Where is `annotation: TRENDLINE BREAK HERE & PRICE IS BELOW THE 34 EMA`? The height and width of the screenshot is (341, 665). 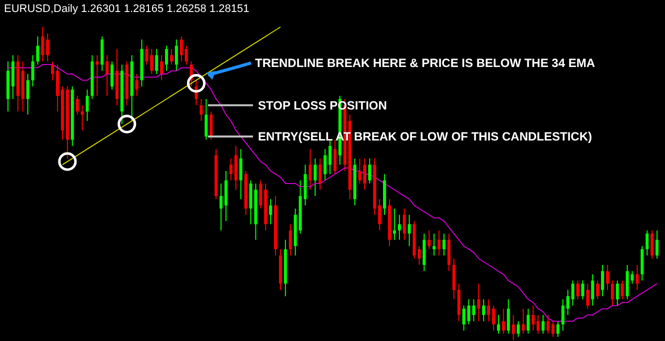 annotation: TRENDLINE BREAK HERE & PRICE IS BELOW THE 34 EMA is located at coordinates (425, 63).